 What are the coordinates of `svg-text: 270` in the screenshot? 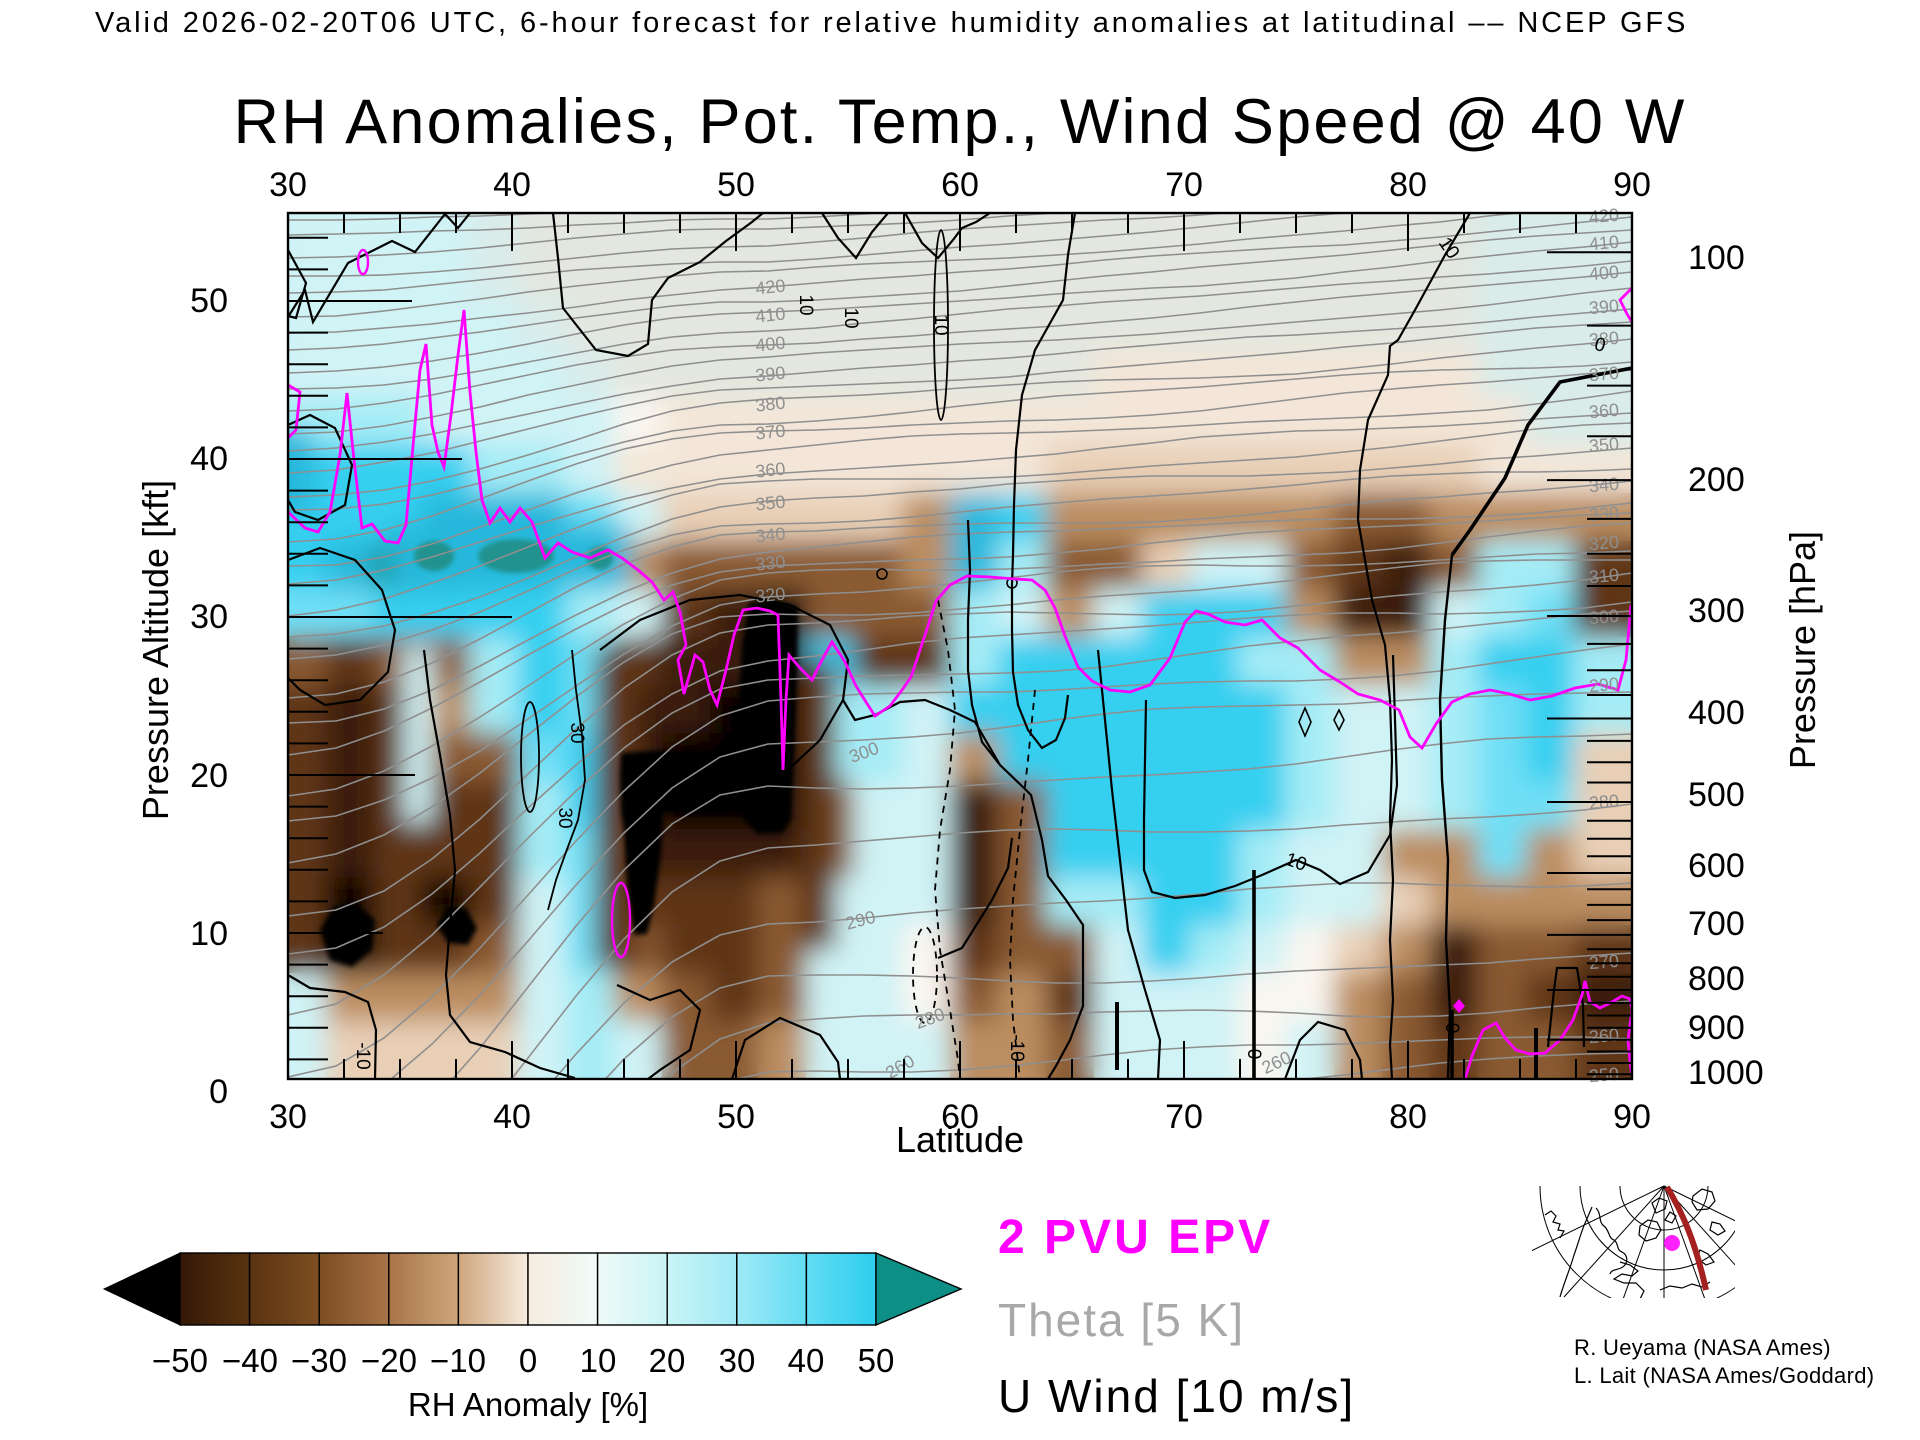 It's located at (1604, 962).